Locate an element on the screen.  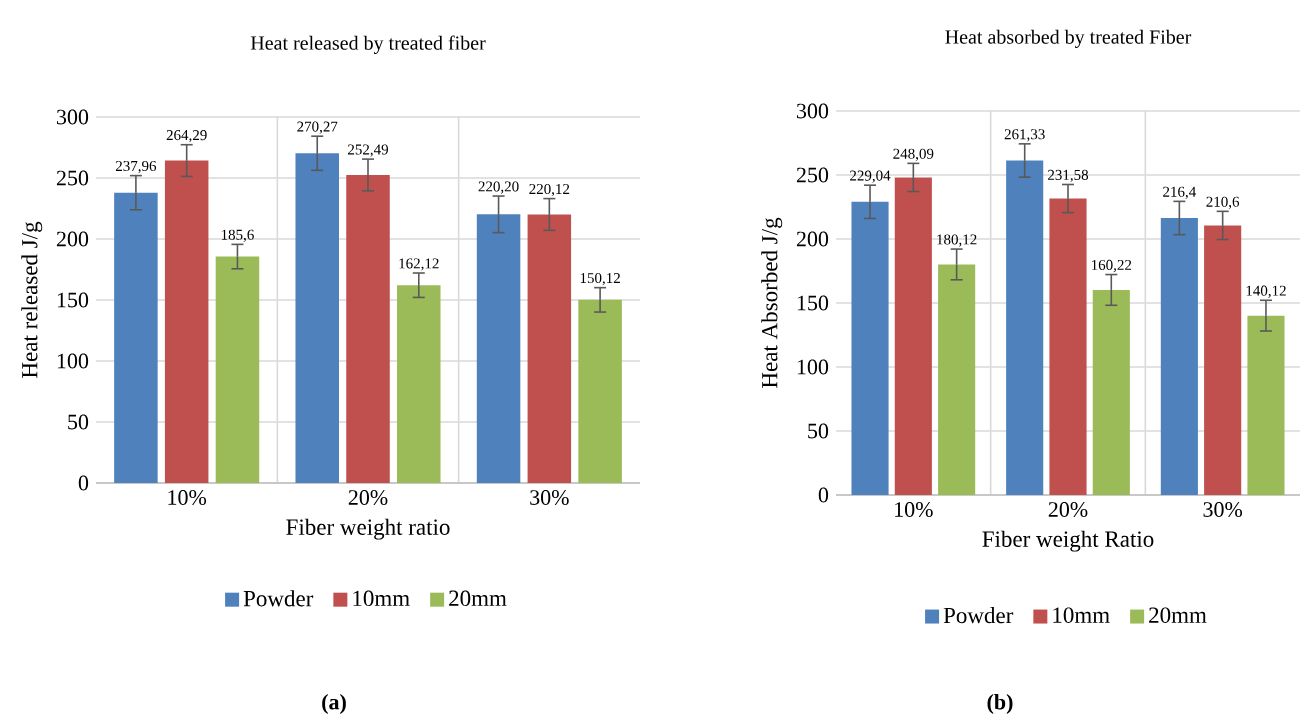
chart-title: Heat released by treated fiber is located at coordinates (368, 44).